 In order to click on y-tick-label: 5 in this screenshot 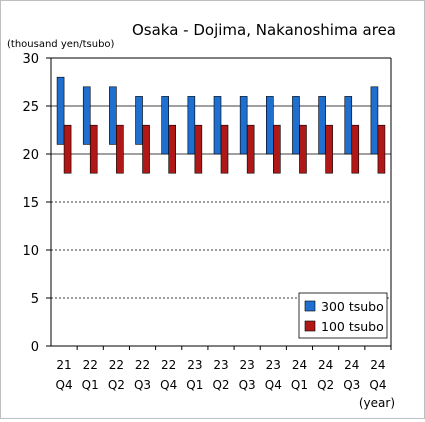, I will do `click(35, 299)`.